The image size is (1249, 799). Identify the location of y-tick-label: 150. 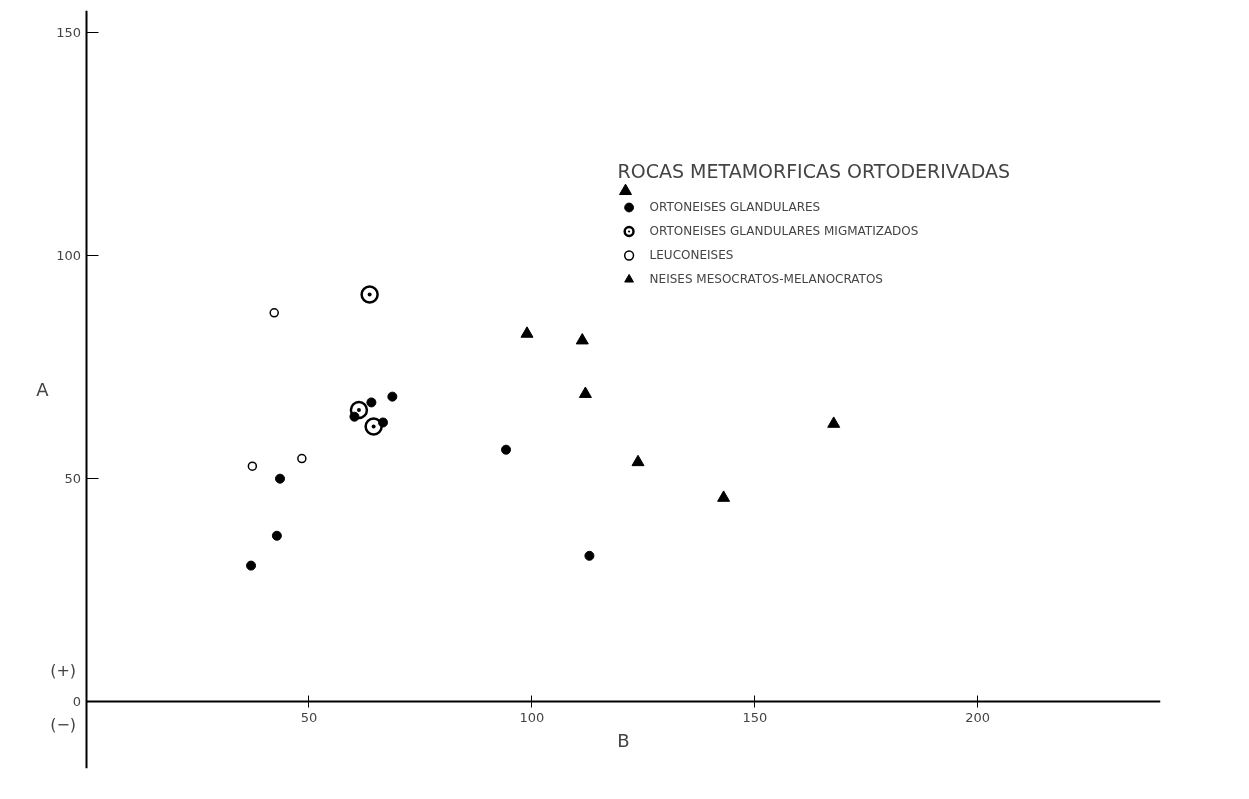
(69, 33).